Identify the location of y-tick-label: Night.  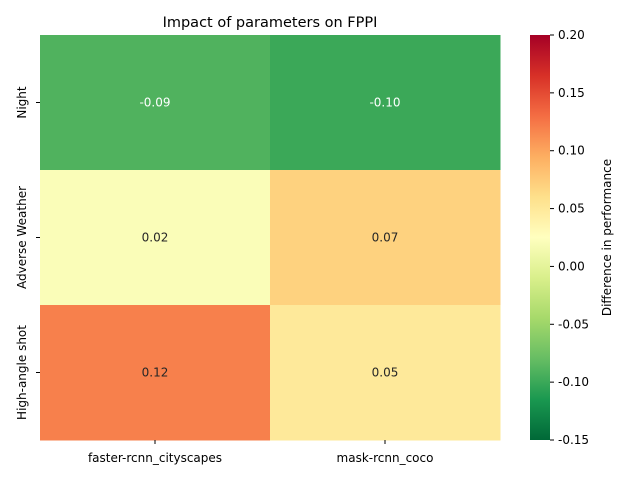
(22, 102).